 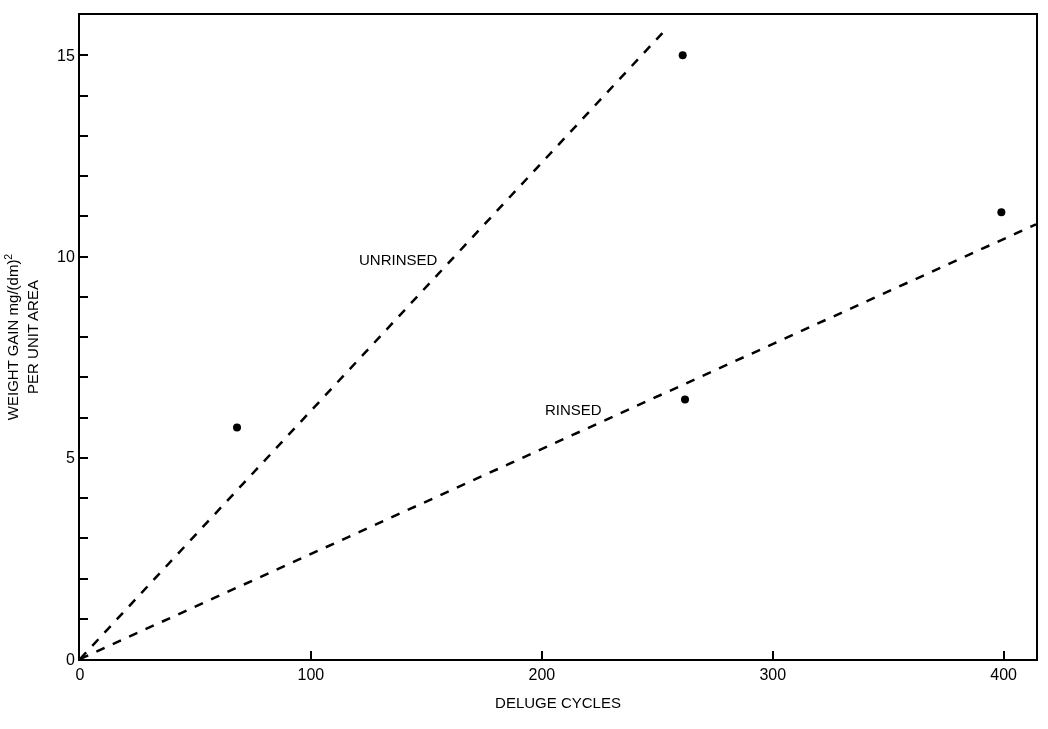 I want to click on x-axis-title: DELUGE CYCLES, so click(x=558, y=702).